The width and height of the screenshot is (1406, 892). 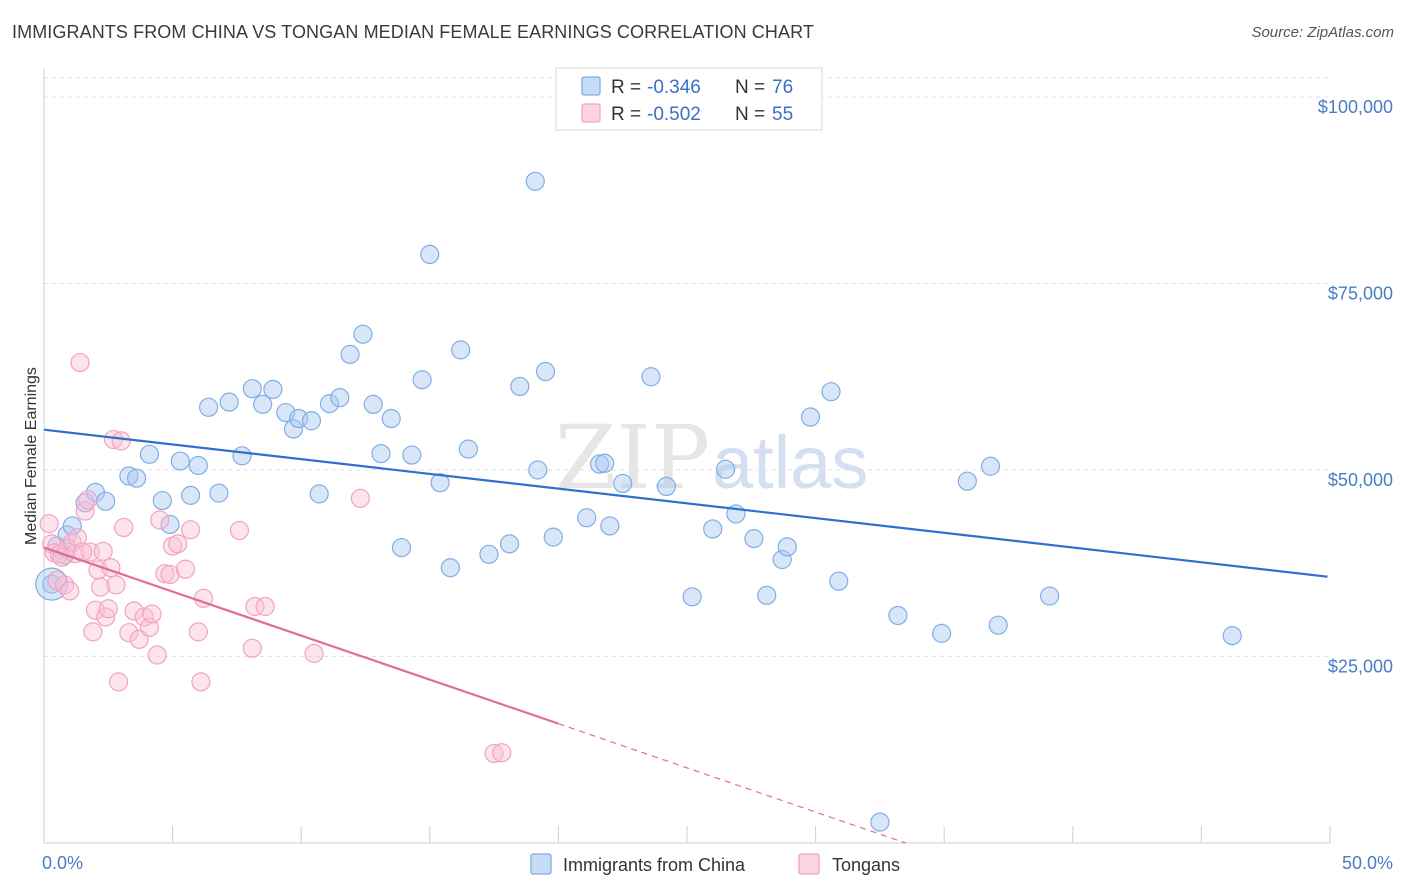 I want to click on series-legend-label-china: Immigrants from China, so click(x=654, y=865).